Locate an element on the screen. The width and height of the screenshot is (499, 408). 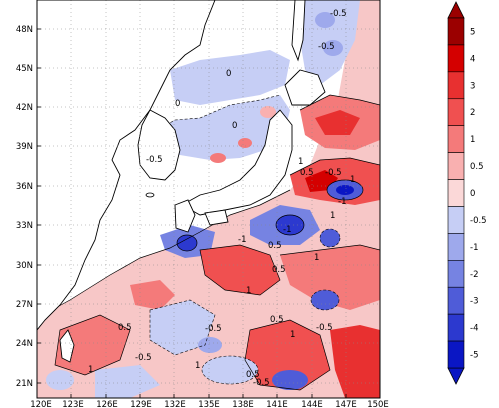
colorbar-top-triangle is located at coordinates (456, 10).